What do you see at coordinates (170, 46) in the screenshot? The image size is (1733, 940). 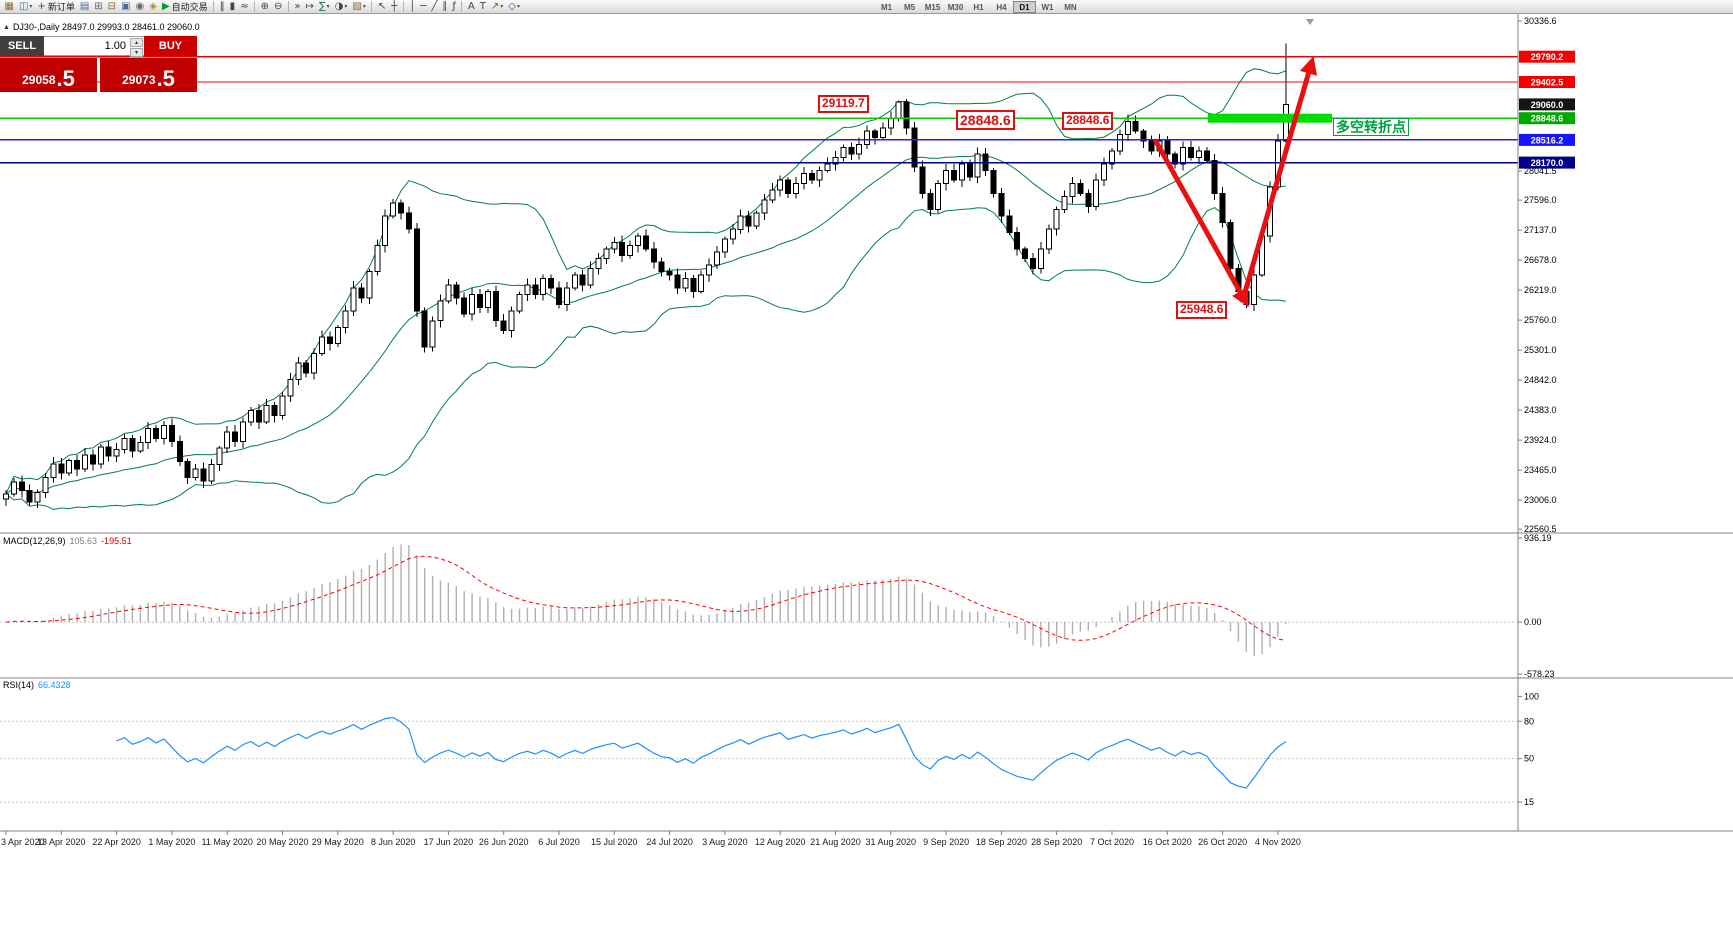 I see `buy-button: BUY` at bounding box center [170, 46].